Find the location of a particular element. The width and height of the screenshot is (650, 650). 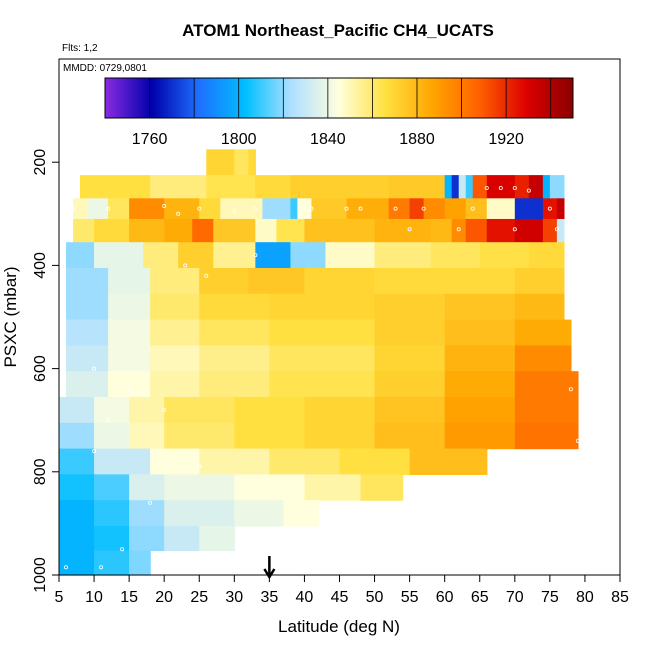

x-tick-label: 35 is located at coordinates (269, 597).